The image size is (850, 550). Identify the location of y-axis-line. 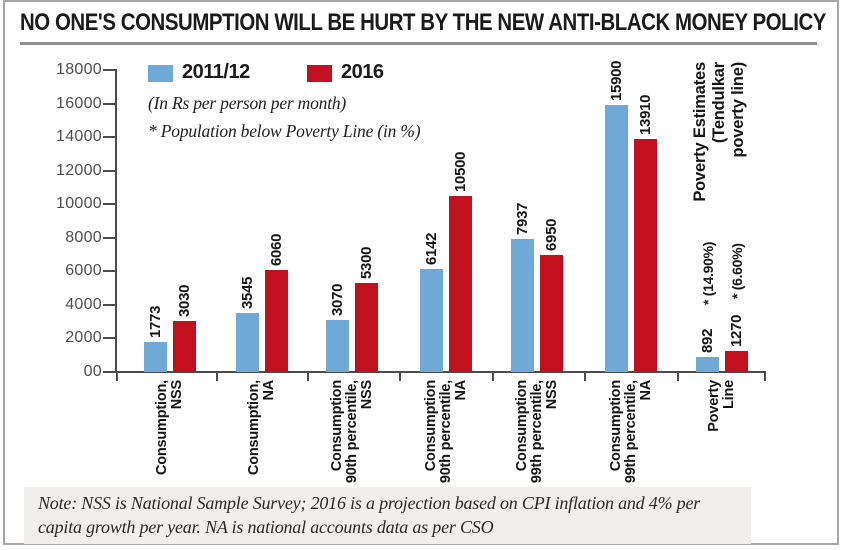
(116, 221).